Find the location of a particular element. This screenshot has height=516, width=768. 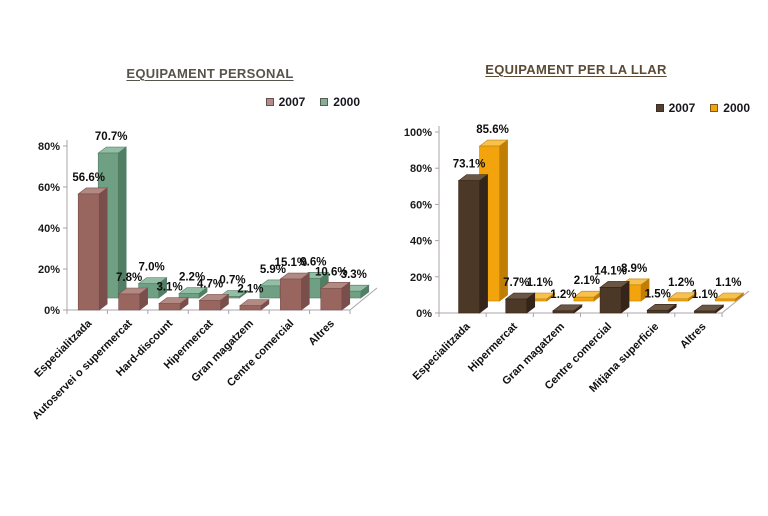

value-label: 3.1% is located at coordinates (169, 288).